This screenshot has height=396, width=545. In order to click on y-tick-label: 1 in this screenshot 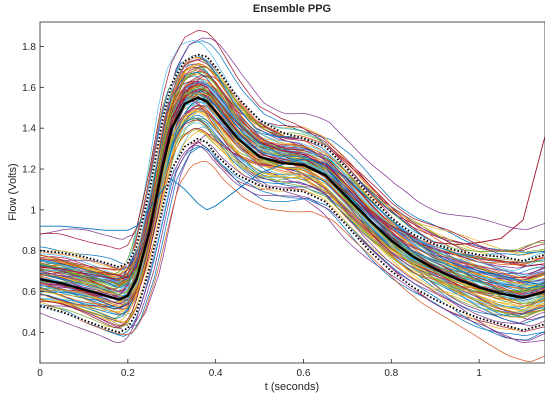, I will do `click(33, 210)`.